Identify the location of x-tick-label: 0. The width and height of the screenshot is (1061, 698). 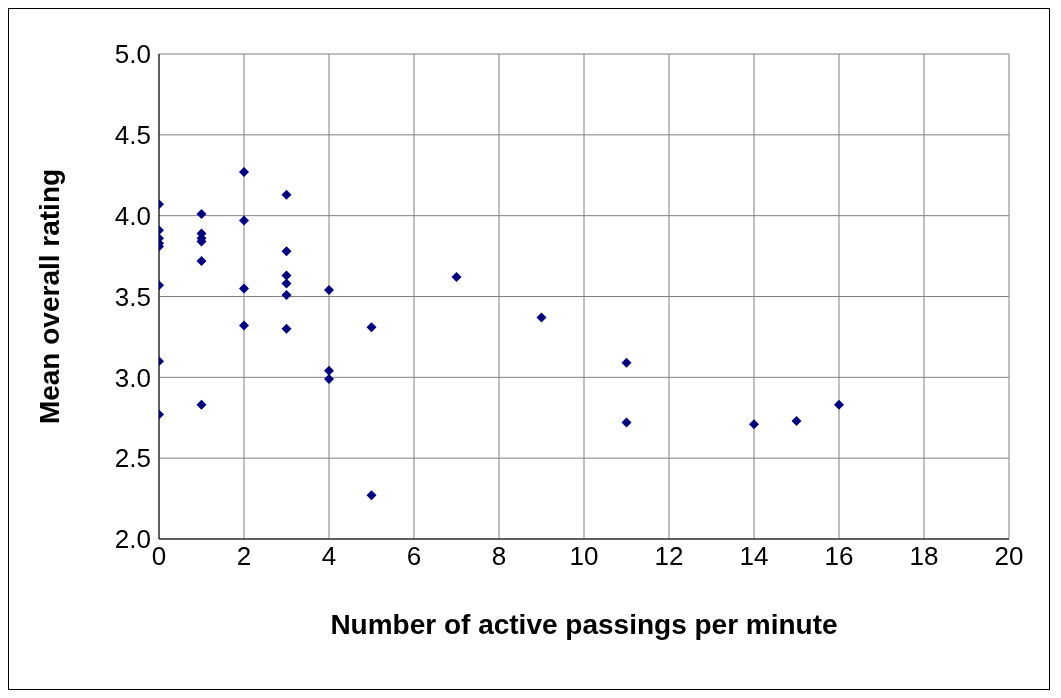
(159, 556).